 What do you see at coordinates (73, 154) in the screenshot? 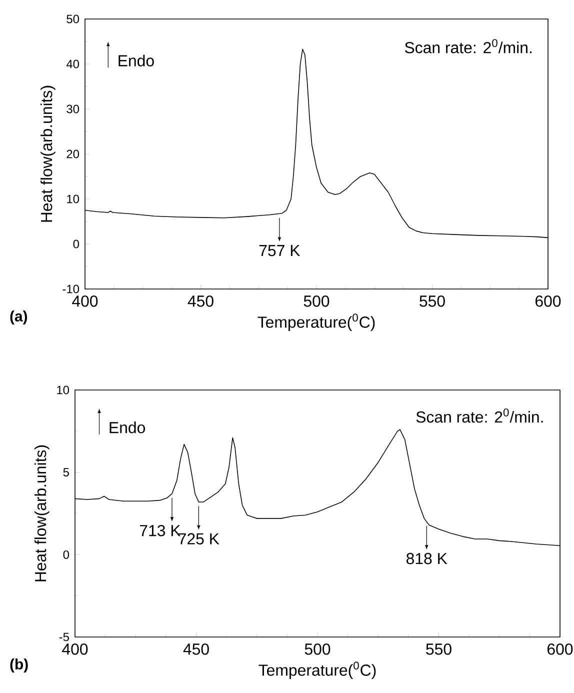
I see `y-tick-label: 20` at bounding box center [73, 154].